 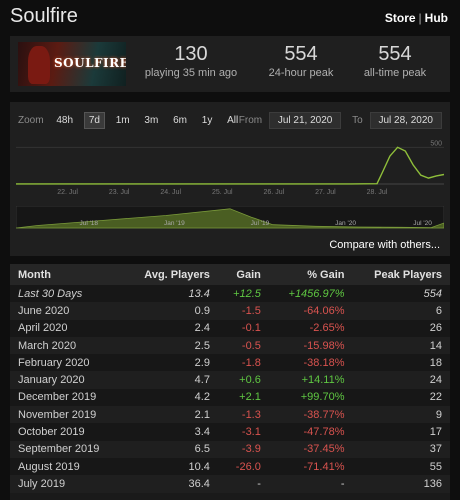 What do you see at coordinates (310, 449) in the screenshot?
I see `pct-gain-cell: -37.45%` at bounding box center [310, 449].